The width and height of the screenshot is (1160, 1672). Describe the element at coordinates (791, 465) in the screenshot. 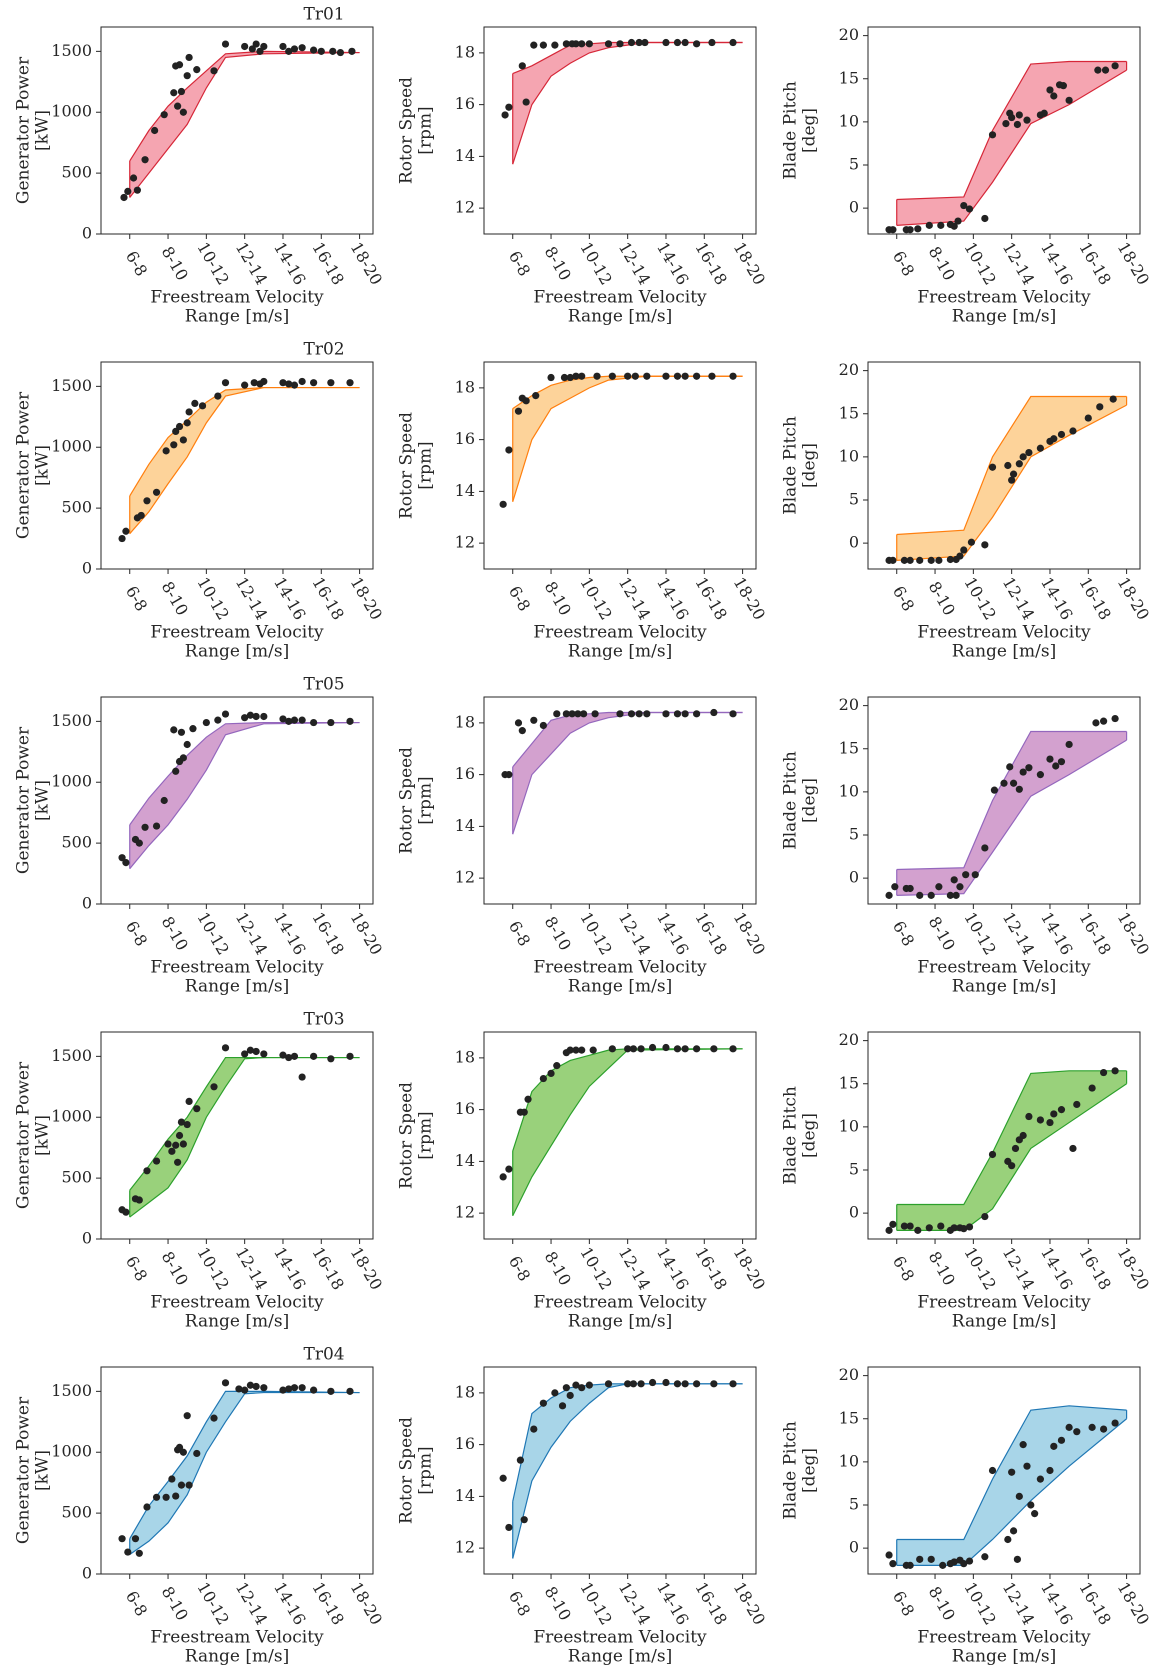

I see `y-axis-label: Blade Pitch` at that location.